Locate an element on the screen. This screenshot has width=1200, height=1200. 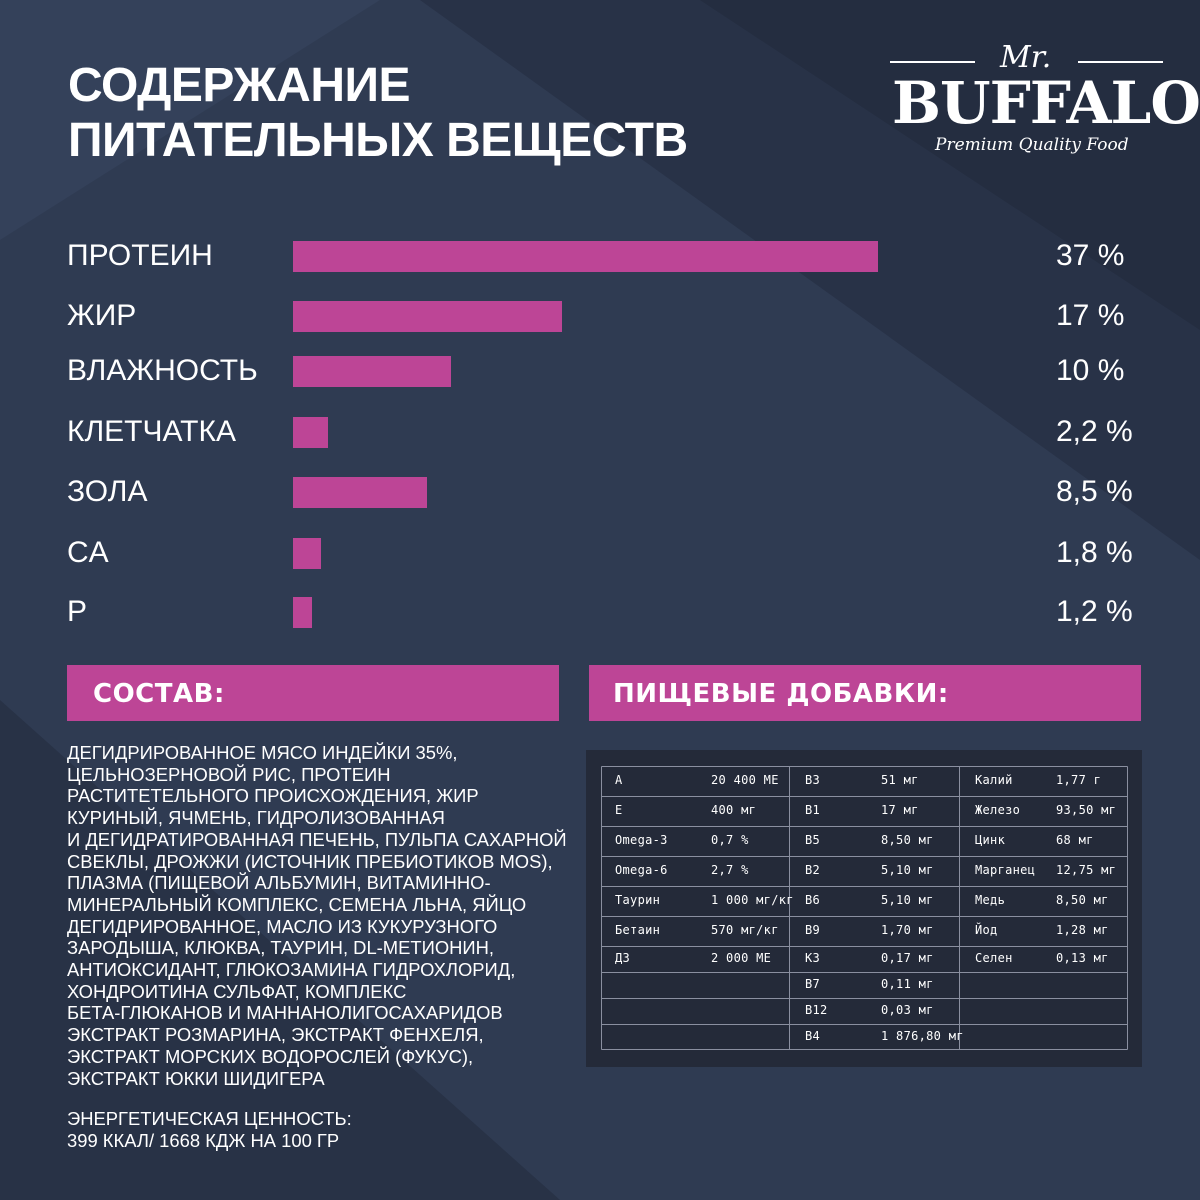
additive-value: 20 400 МЕ is located at coordinates (745, 780).